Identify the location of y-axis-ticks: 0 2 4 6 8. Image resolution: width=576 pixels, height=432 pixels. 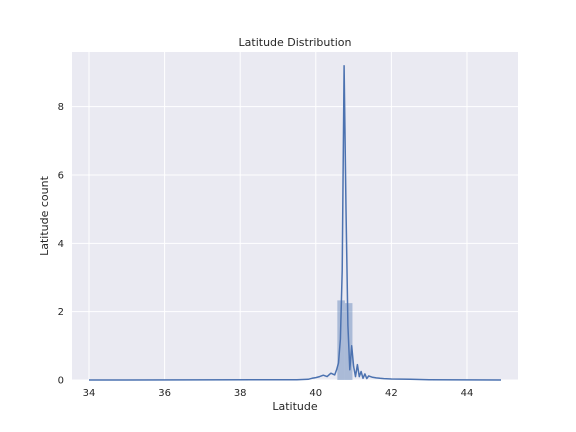
(61, 244).